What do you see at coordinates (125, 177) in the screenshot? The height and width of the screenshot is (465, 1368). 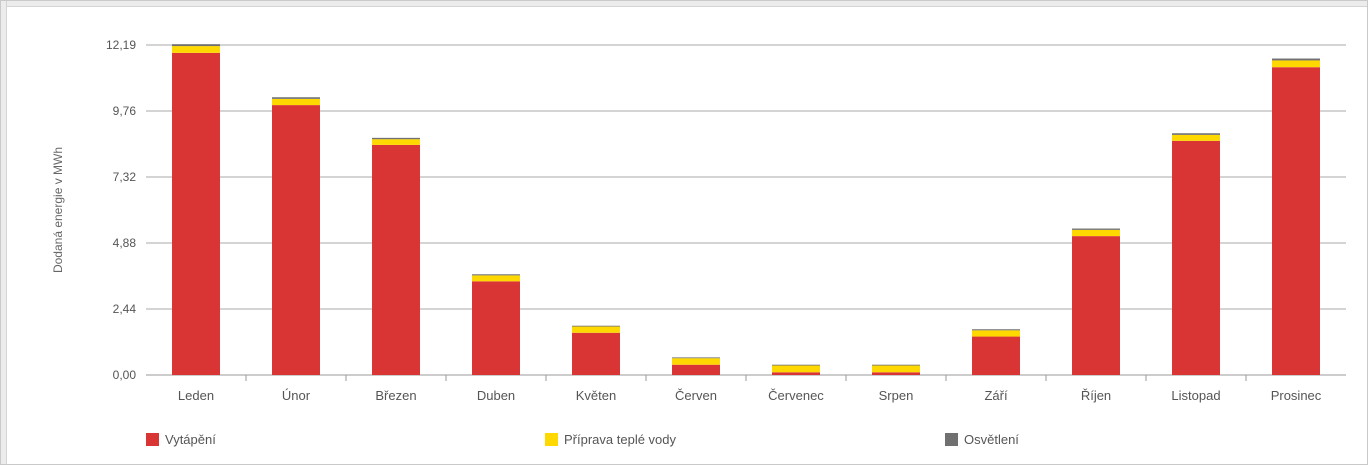 I see `y-tick-label: 7,32` at bounding box center [125, 177].